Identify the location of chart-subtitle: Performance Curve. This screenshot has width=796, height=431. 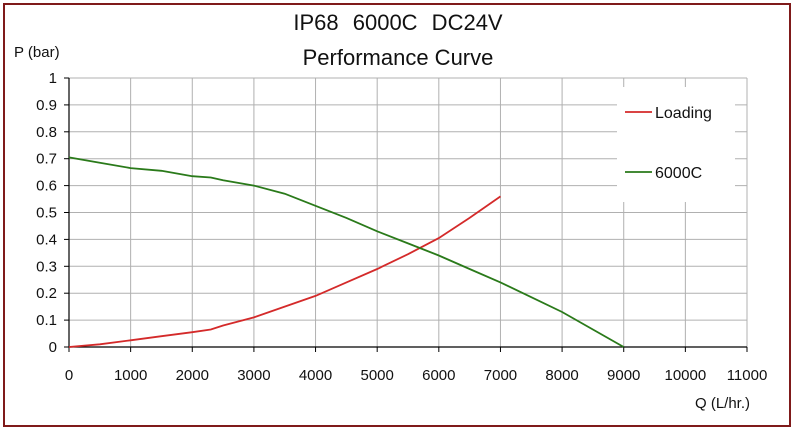
(398, 57).